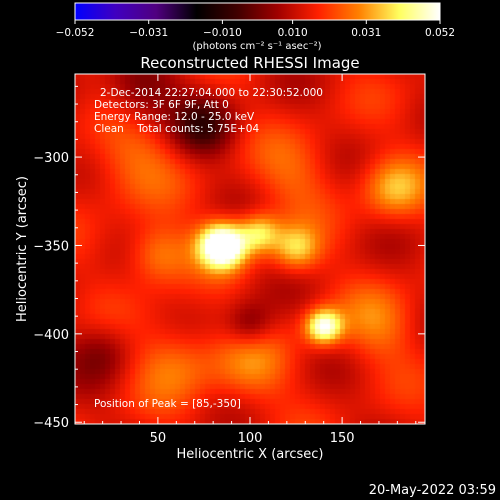 The width and height of the screenshot is (500, 500). Describe the element at coordinates (440, 33) in the screenshot. I see `colorbar-tick-label: 0.052` at that location.